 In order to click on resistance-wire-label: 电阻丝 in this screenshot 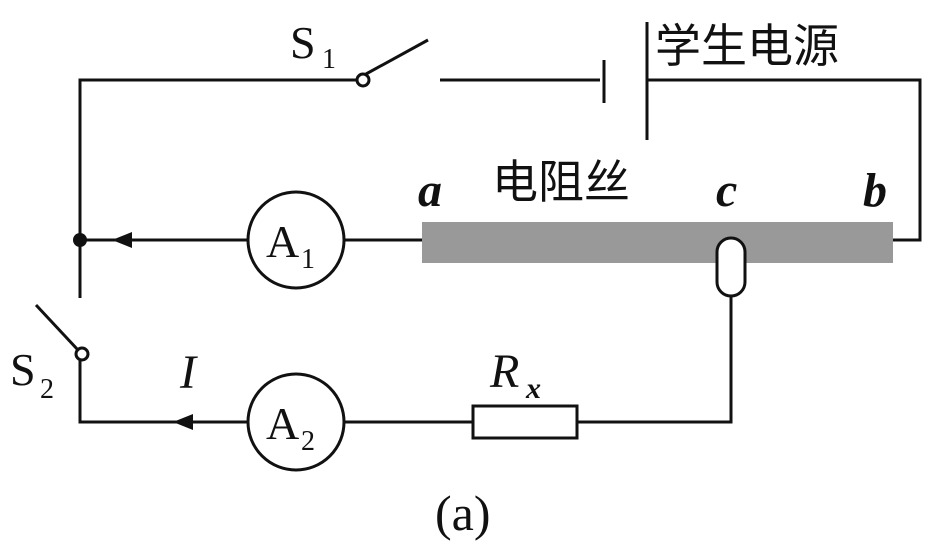, I will do `click(561, 182)`.